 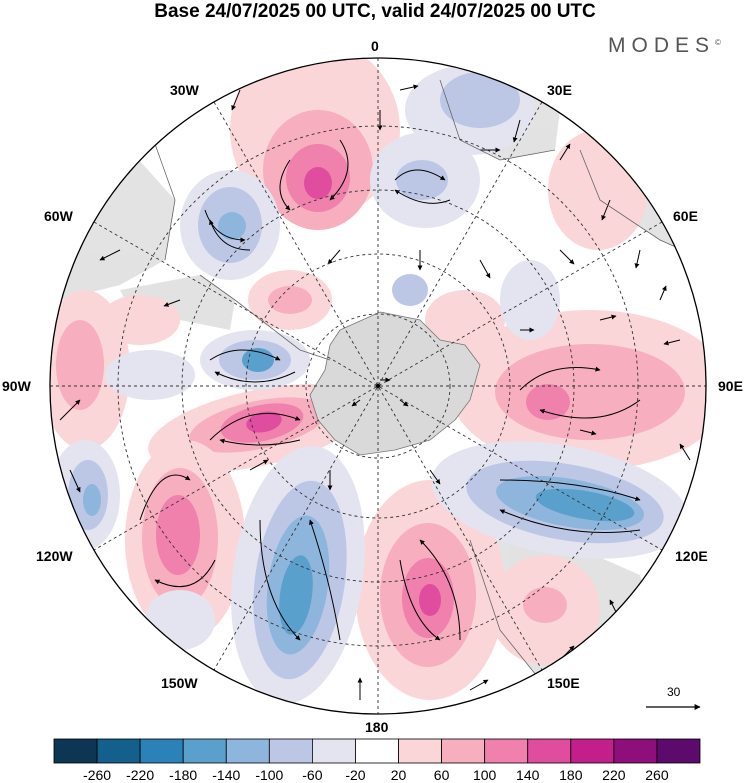 I want to click on pole-marker, so click(x=378, y=386).